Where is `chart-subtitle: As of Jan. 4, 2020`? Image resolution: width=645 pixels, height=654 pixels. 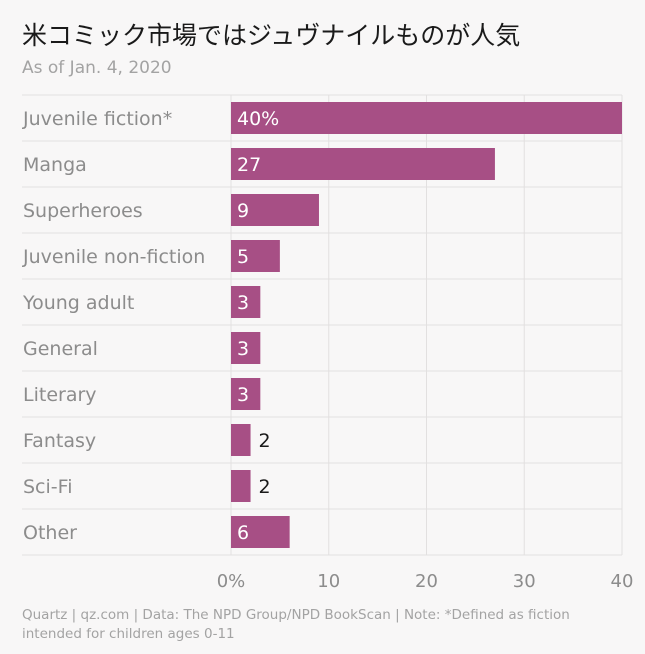 chart-subtitle: As of Jan. 4, 2020 is located at coordinates (97, 68).